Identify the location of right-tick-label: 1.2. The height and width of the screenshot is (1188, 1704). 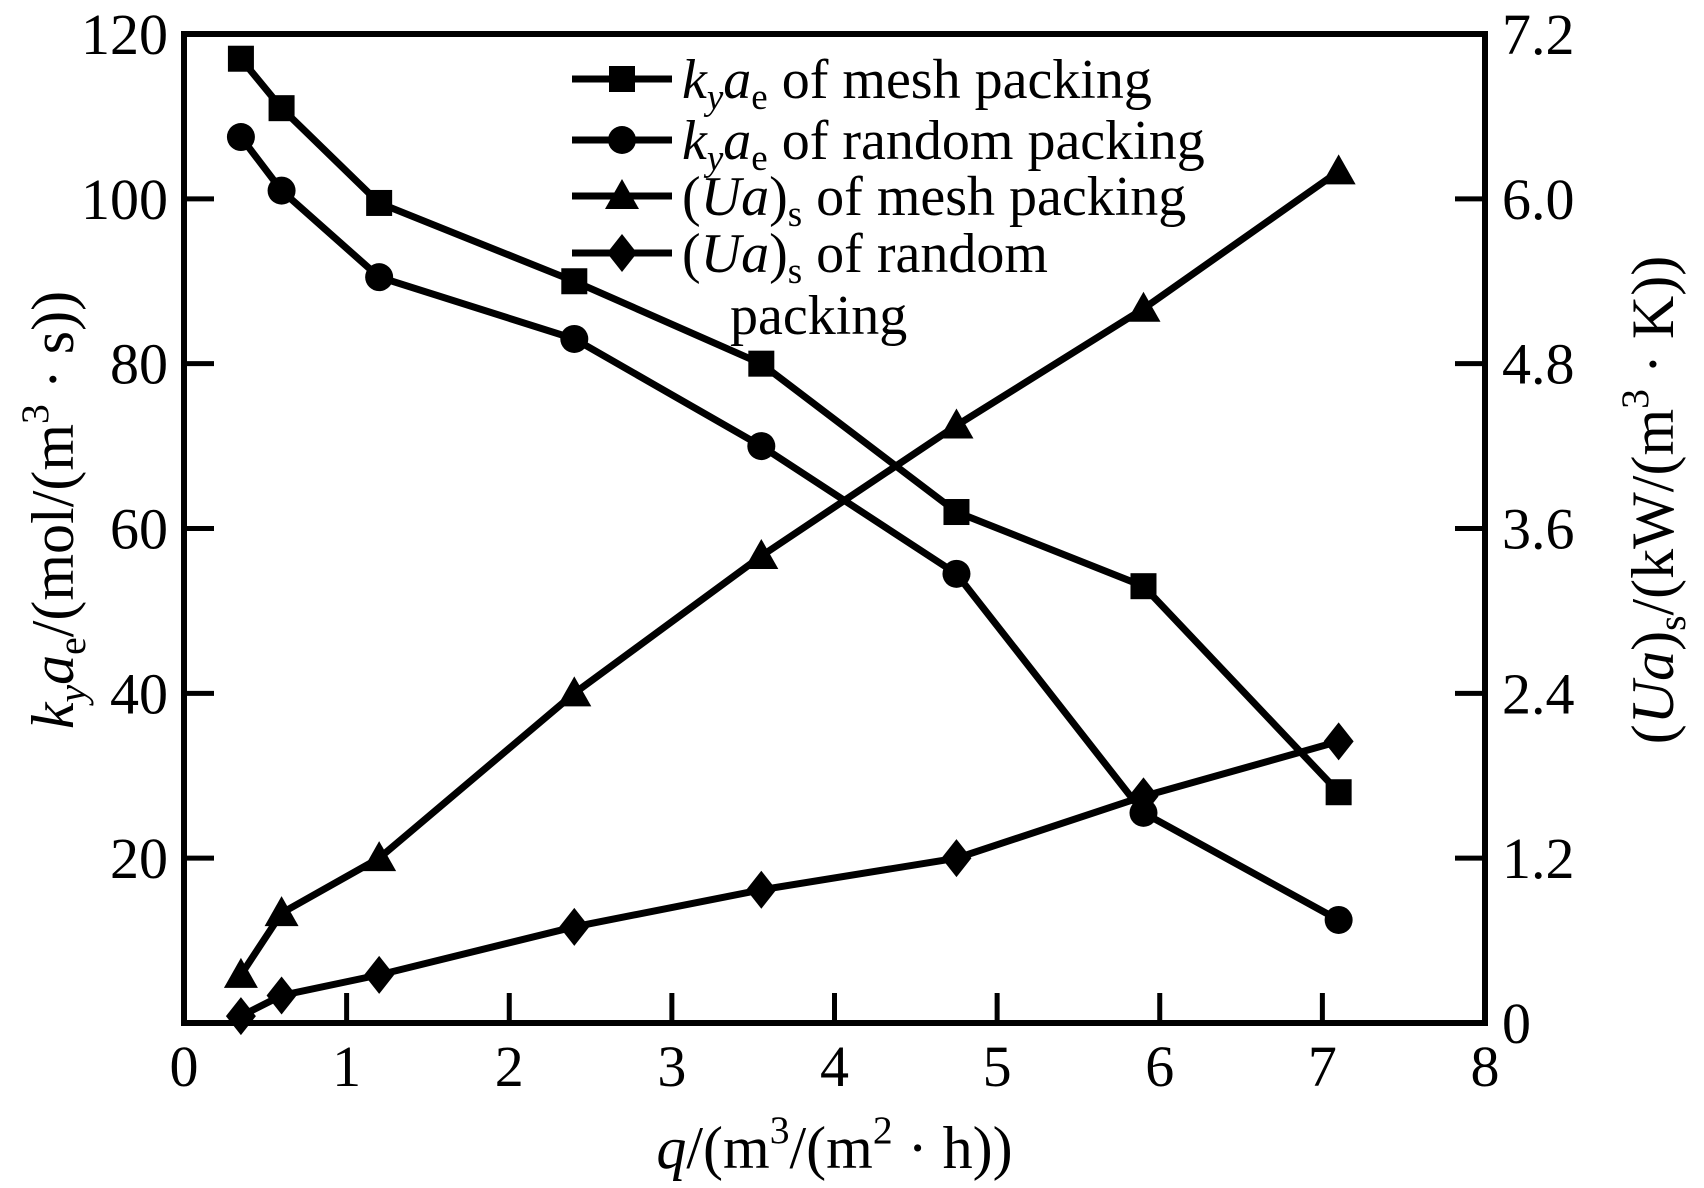
(1538, 858).